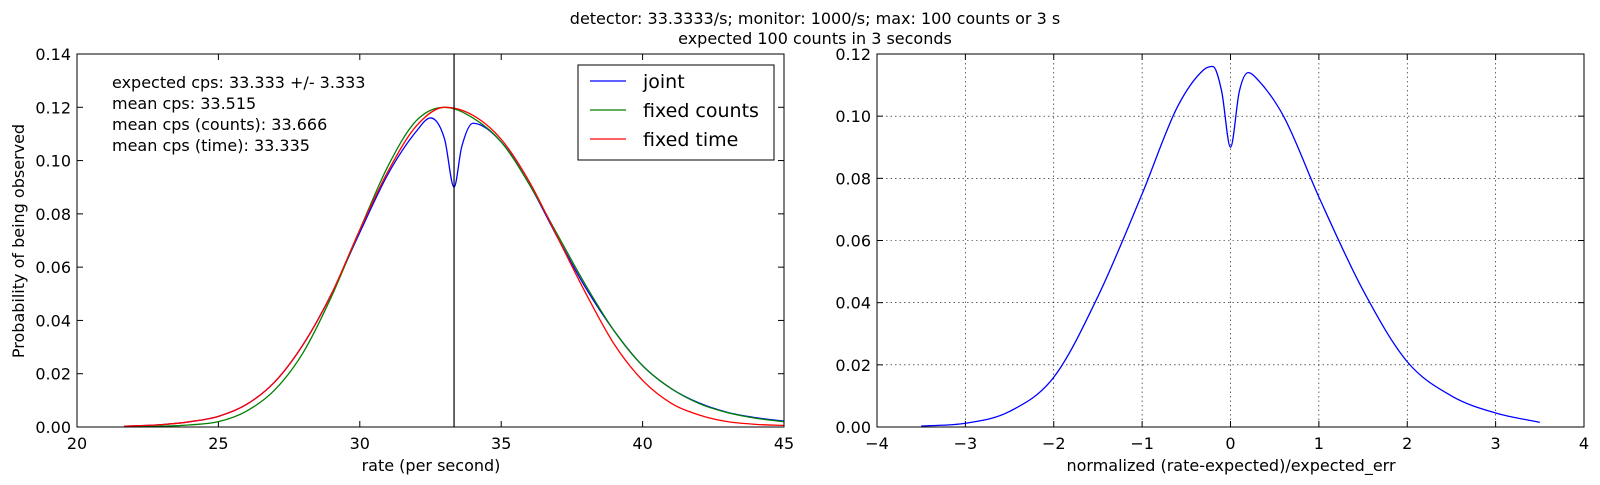  What do you see at coordinates (18, 241) in the screenshot?
I see `left-y-axis-label: Probability of being observed` at bounding box center [18, 241].